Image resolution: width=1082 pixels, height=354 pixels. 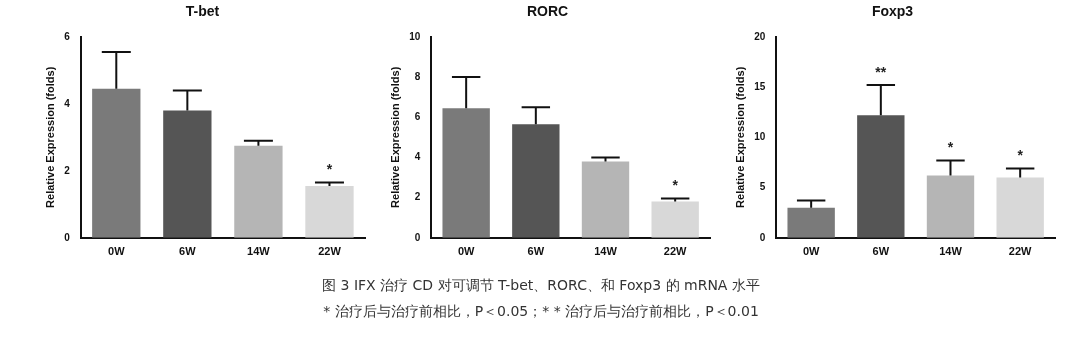 I want to click on chart-title: RORC, so click(x=547, y=11).